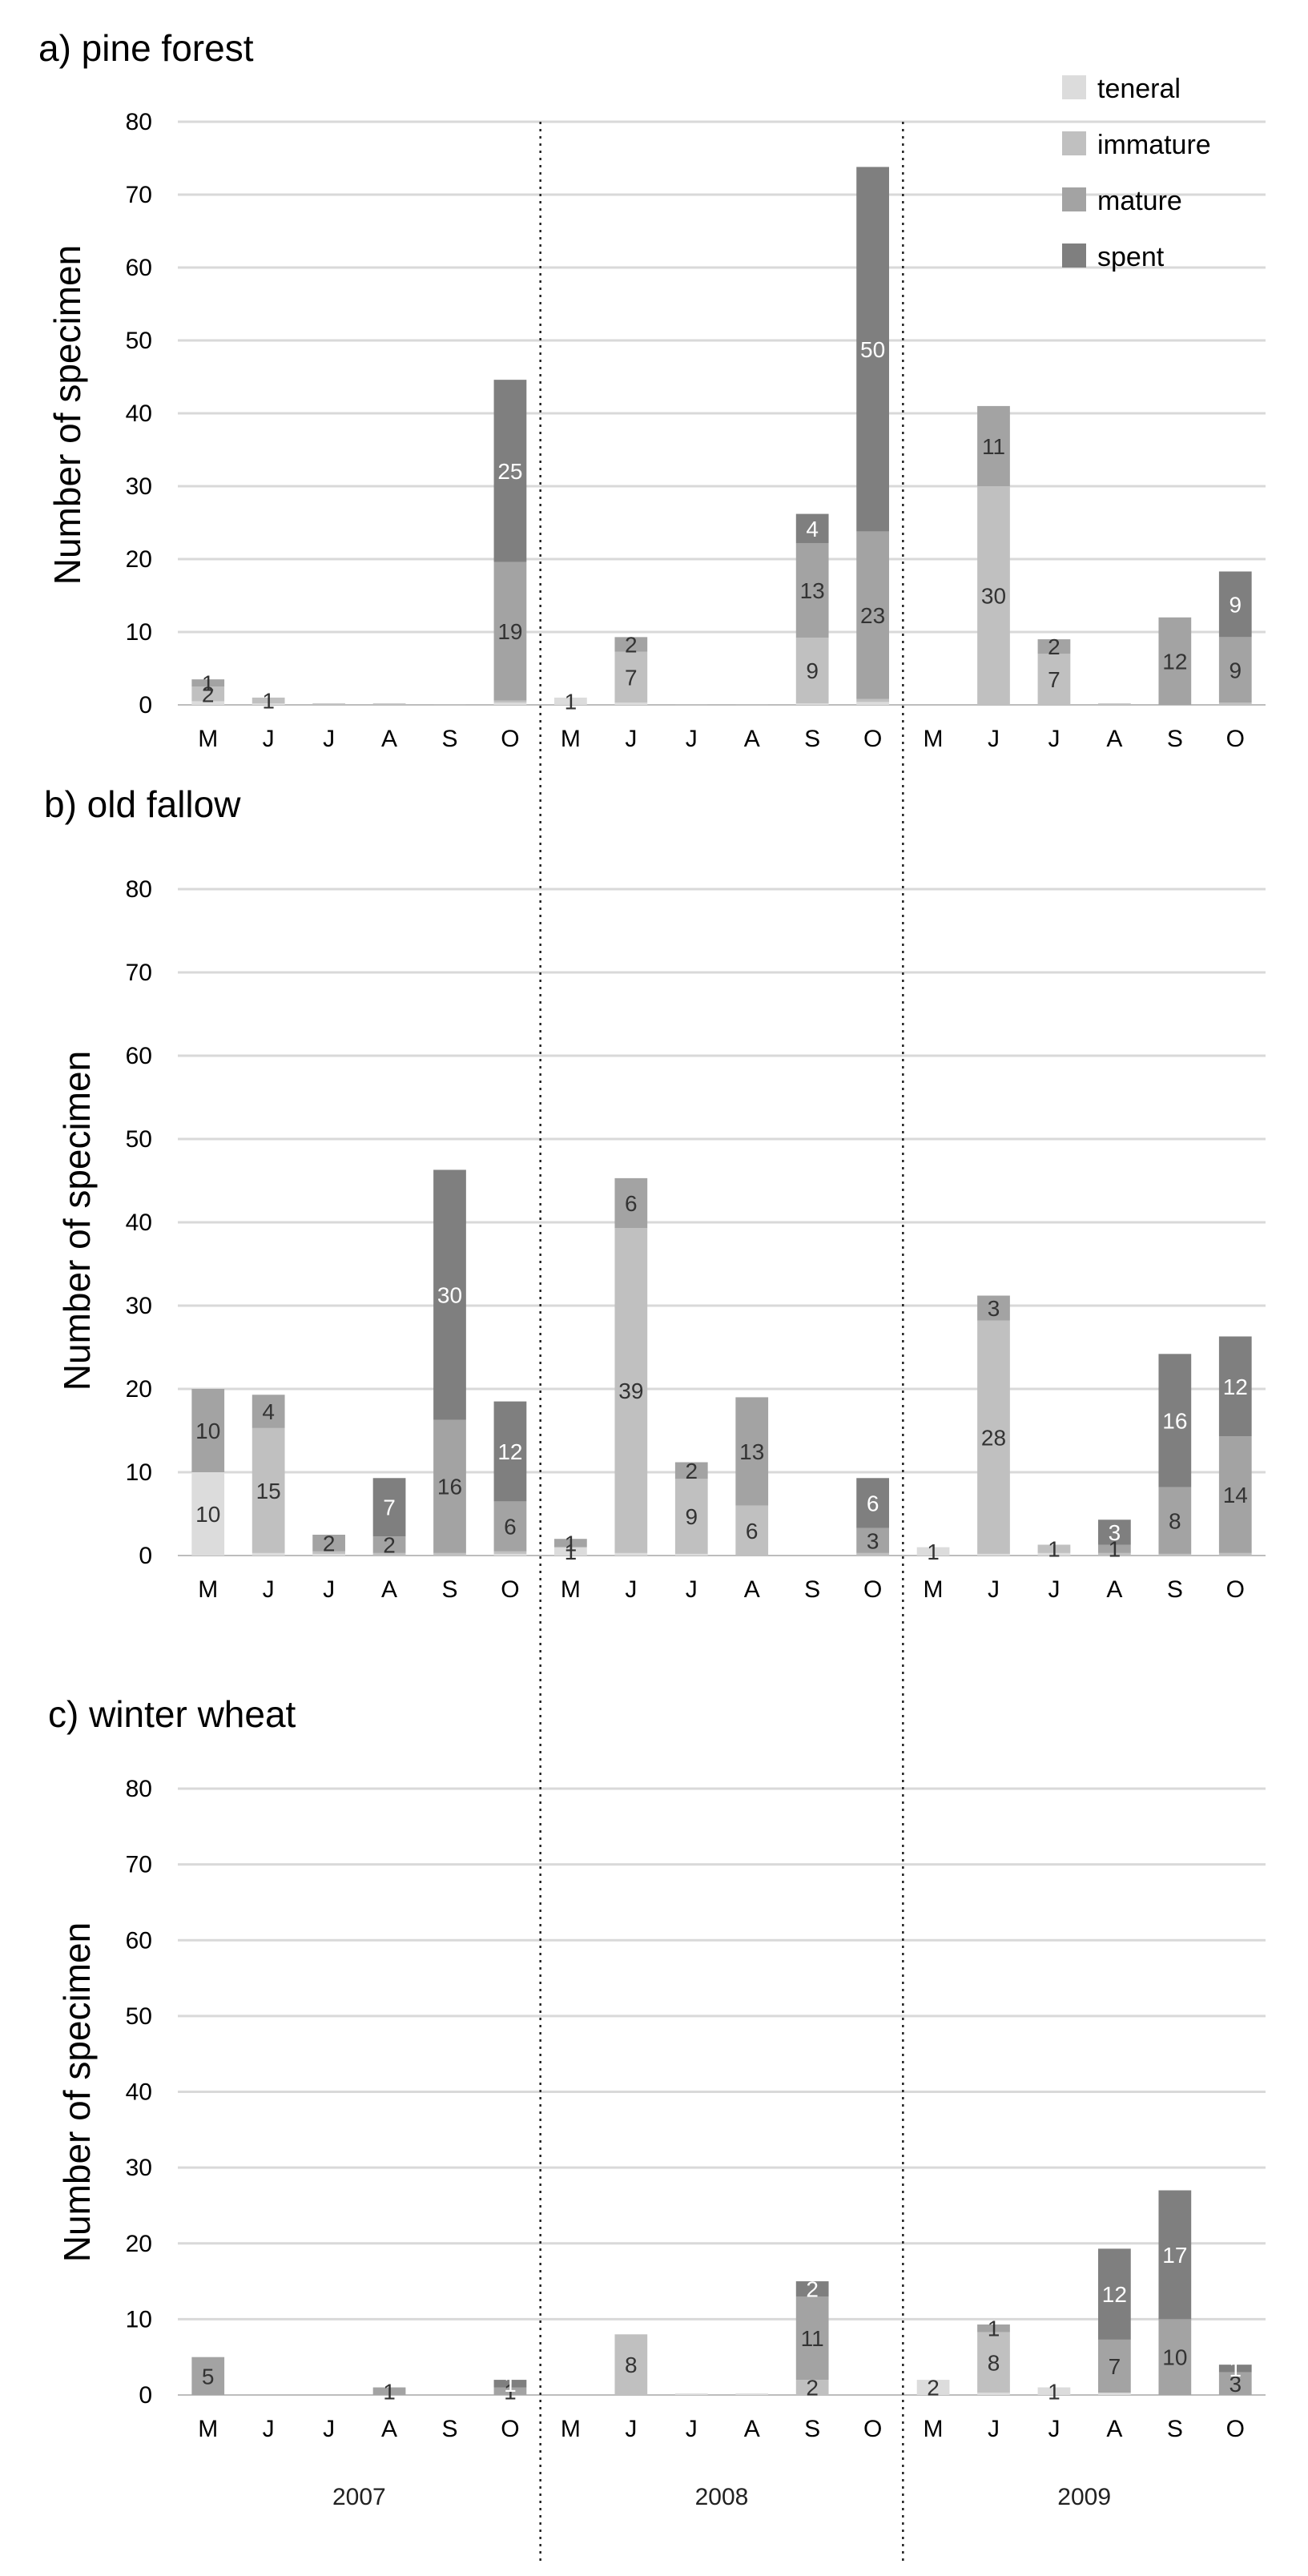 The image size is (1308, 2576). I want to click on data-label: 15, so click(268, 1491).